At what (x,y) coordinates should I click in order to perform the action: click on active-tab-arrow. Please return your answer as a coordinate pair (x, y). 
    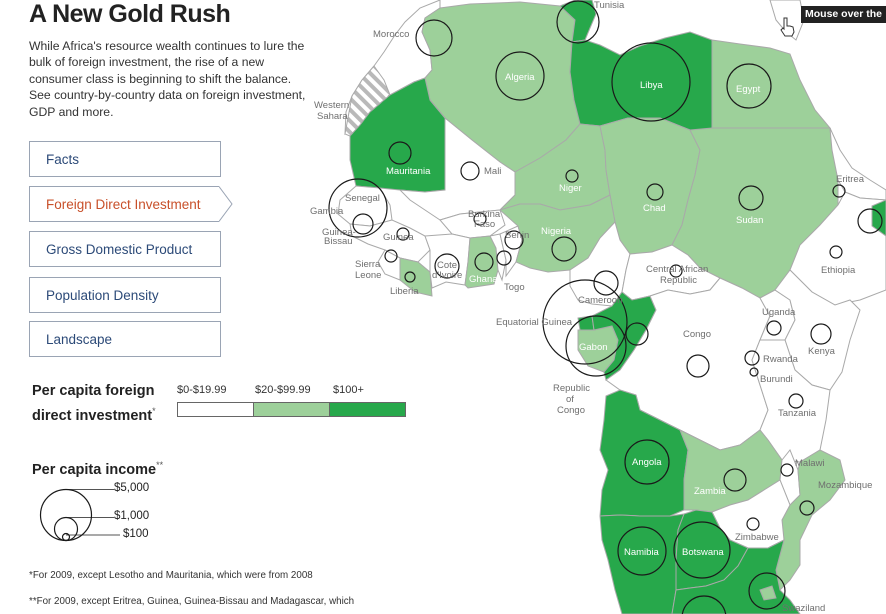
    Looking at the image, I should click on (226, 204).